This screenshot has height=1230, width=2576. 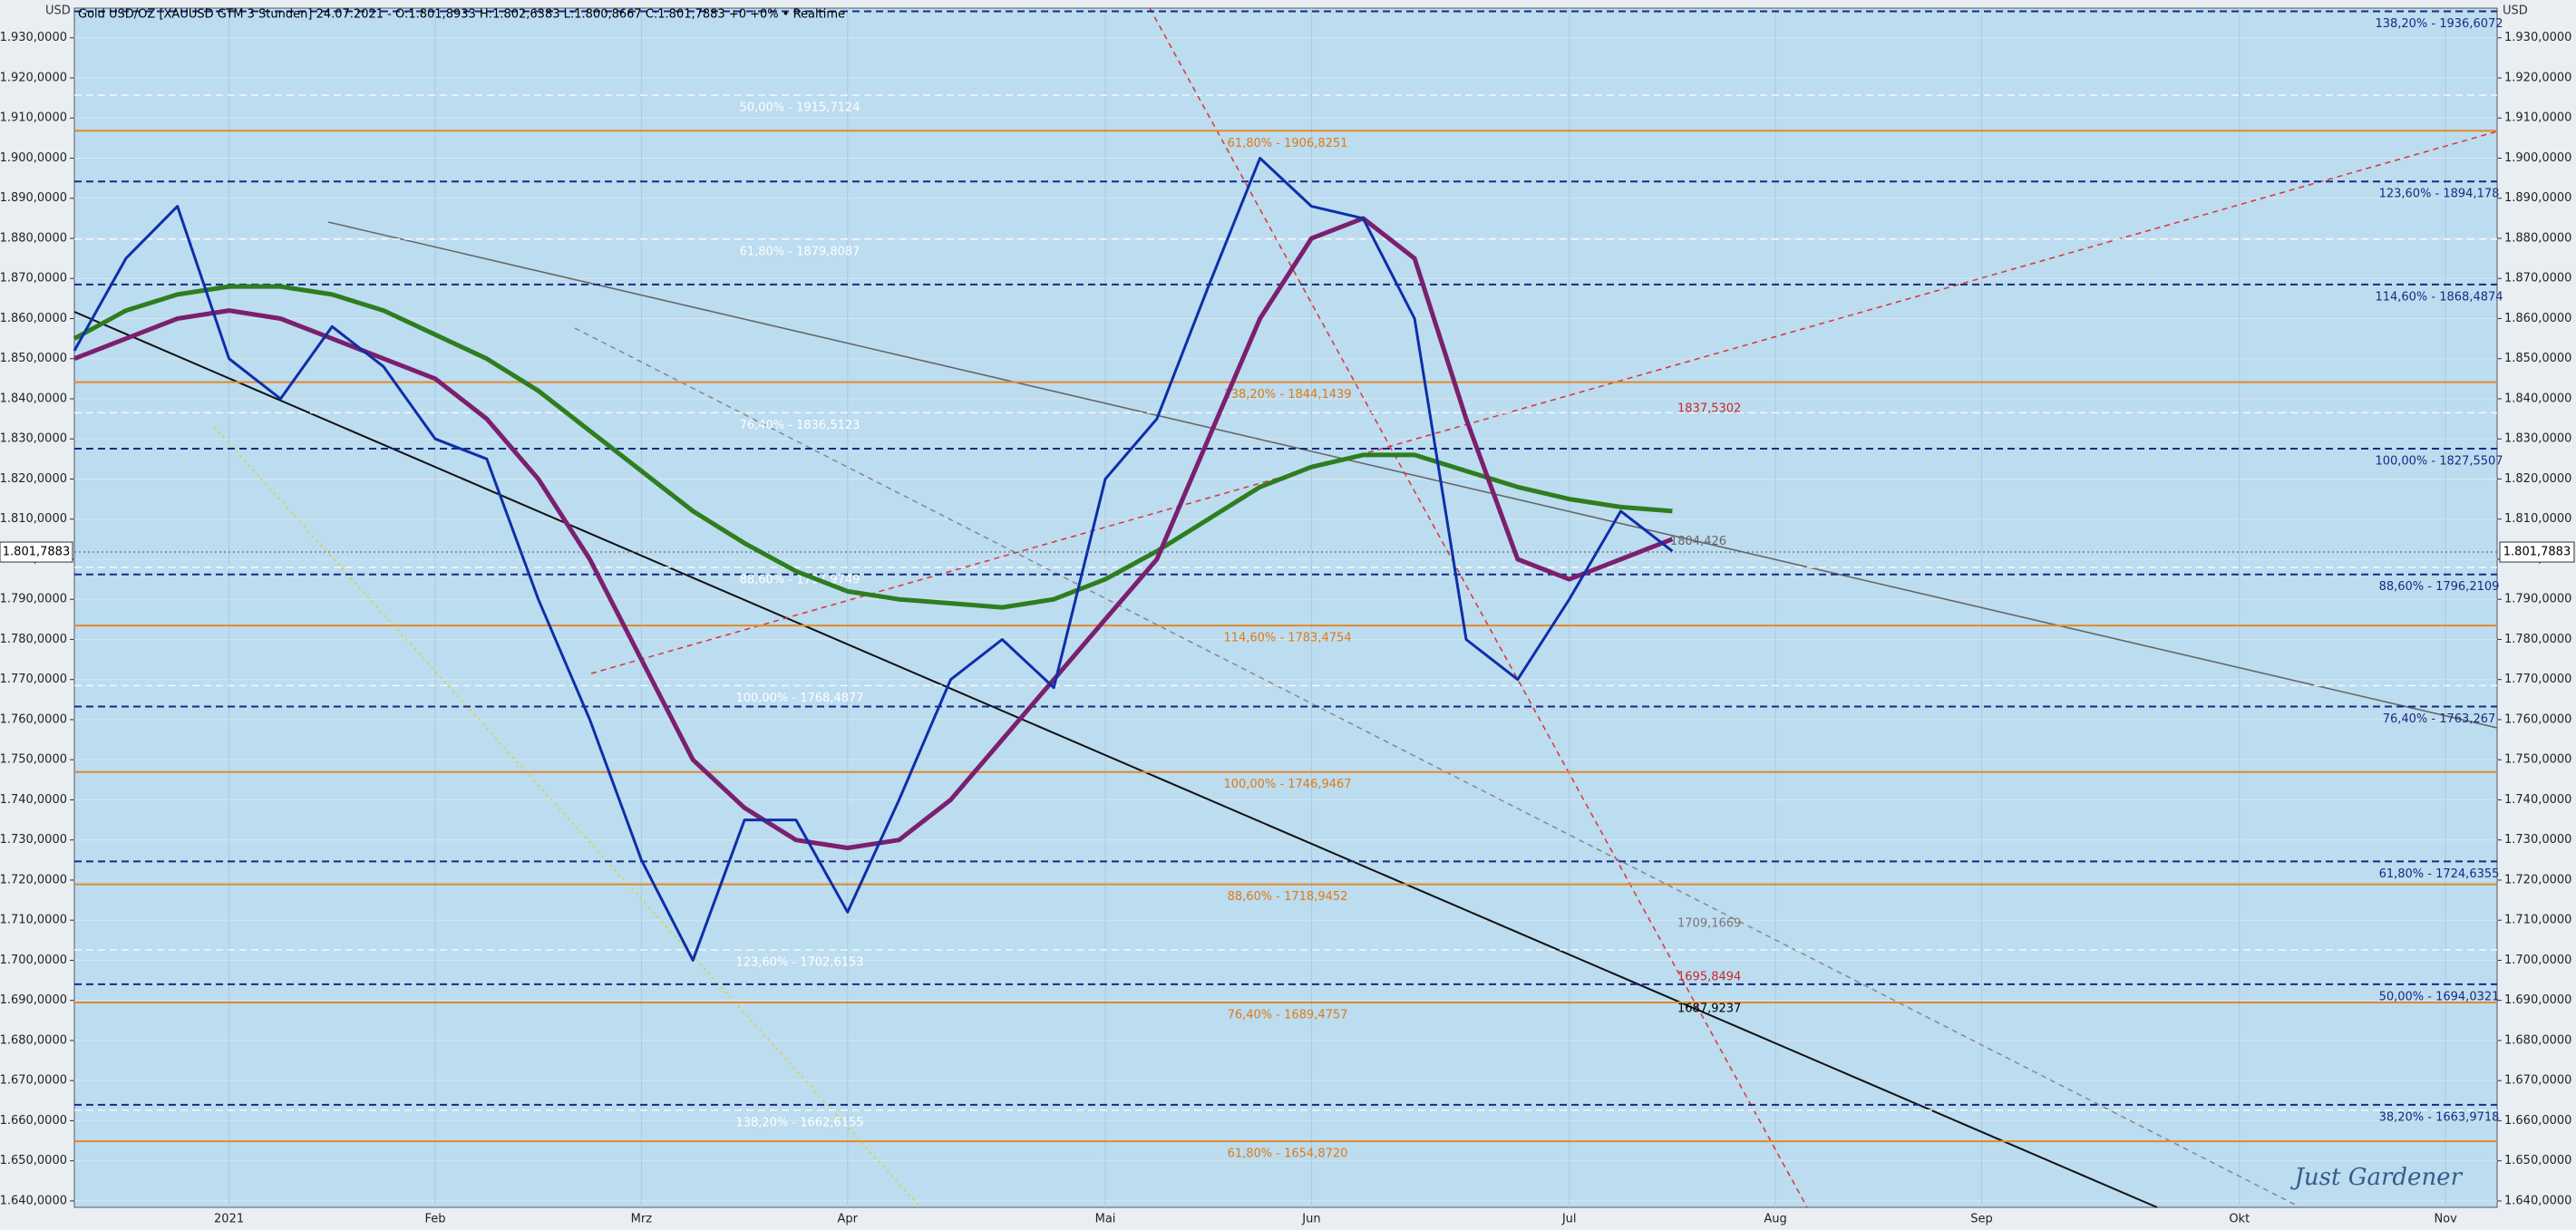 What do you see at coordinates (2445, 1219) in the screenshot?
I see `x-tick-label: Nov` at bounding box center [2445, 1219].